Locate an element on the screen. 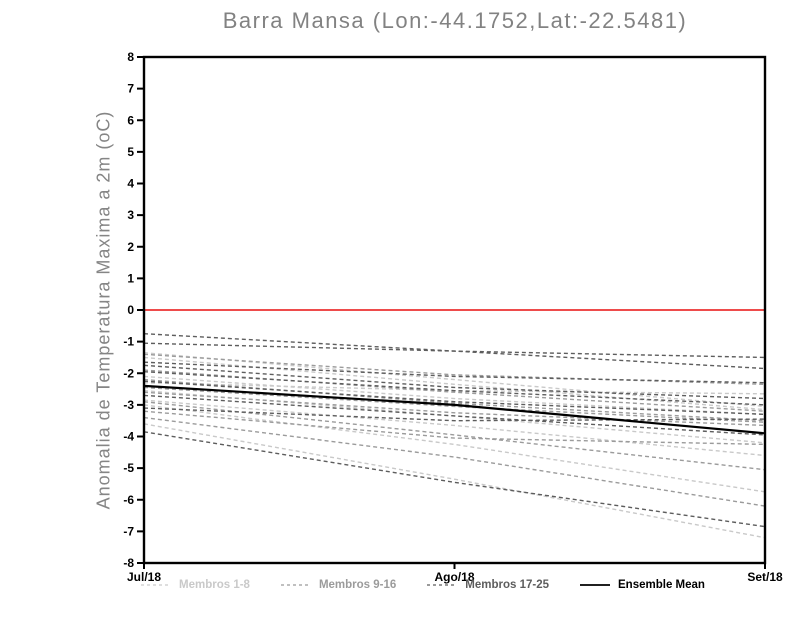 This screenshot has height=618, width=800. y-tick-label: 0 is located at coordinates (130, 310).